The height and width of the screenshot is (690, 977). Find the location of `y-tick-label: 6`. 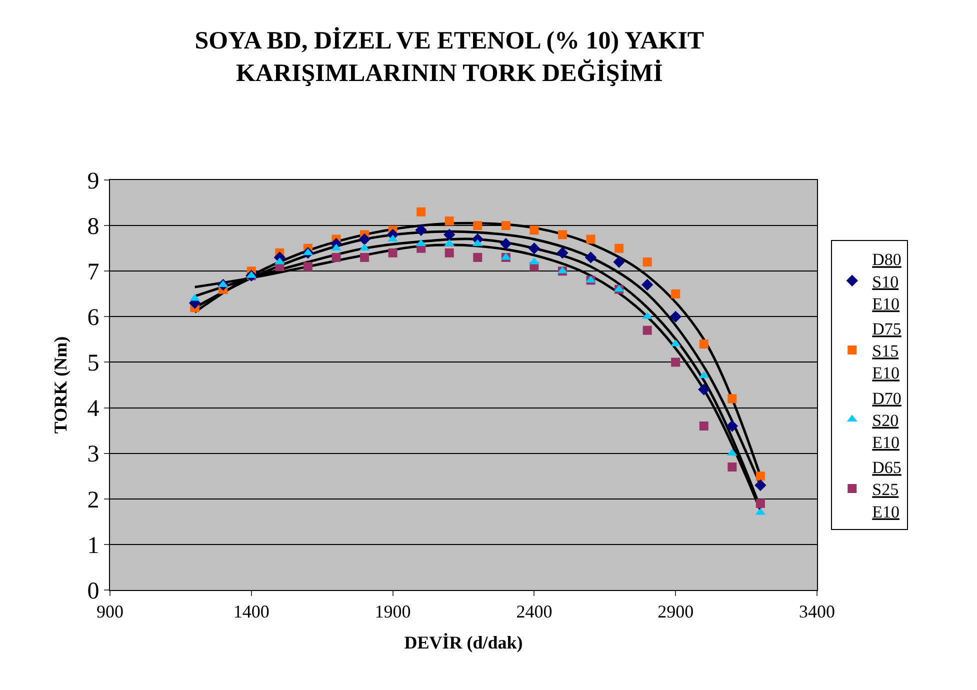

y-tick-label: 6 is located at coordinates (93, 318).